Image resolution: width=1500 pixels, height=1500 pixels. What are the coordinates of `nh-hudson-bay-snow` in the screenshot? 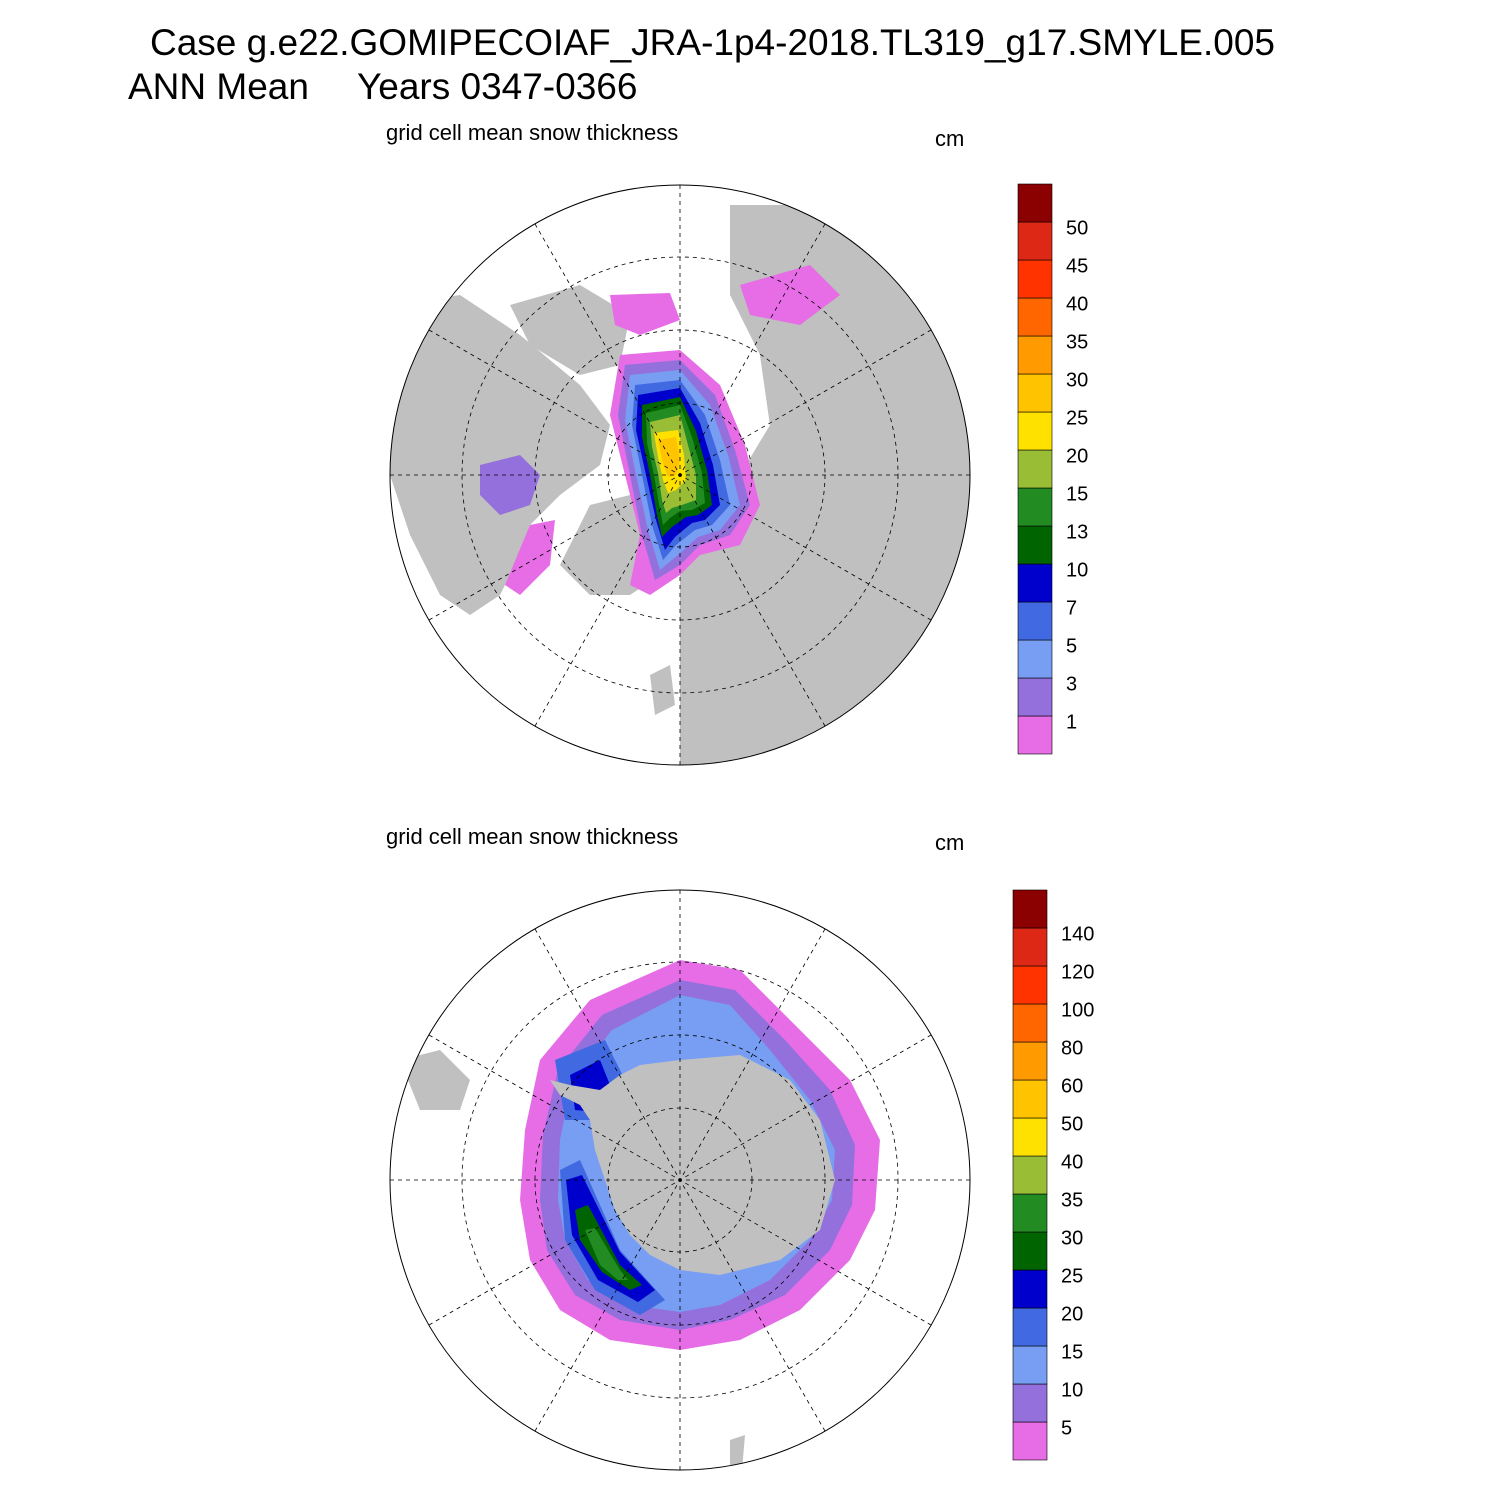 It's located at (510, 485).